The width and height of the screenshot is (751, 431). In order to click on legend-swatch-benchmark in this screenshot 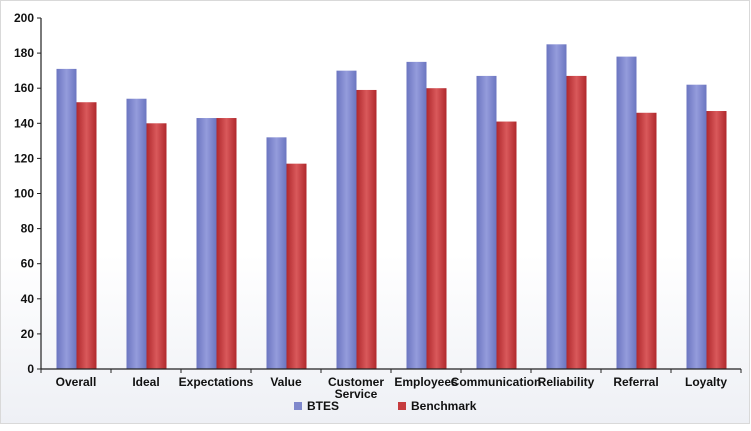, I will do `click(402, 406)`.